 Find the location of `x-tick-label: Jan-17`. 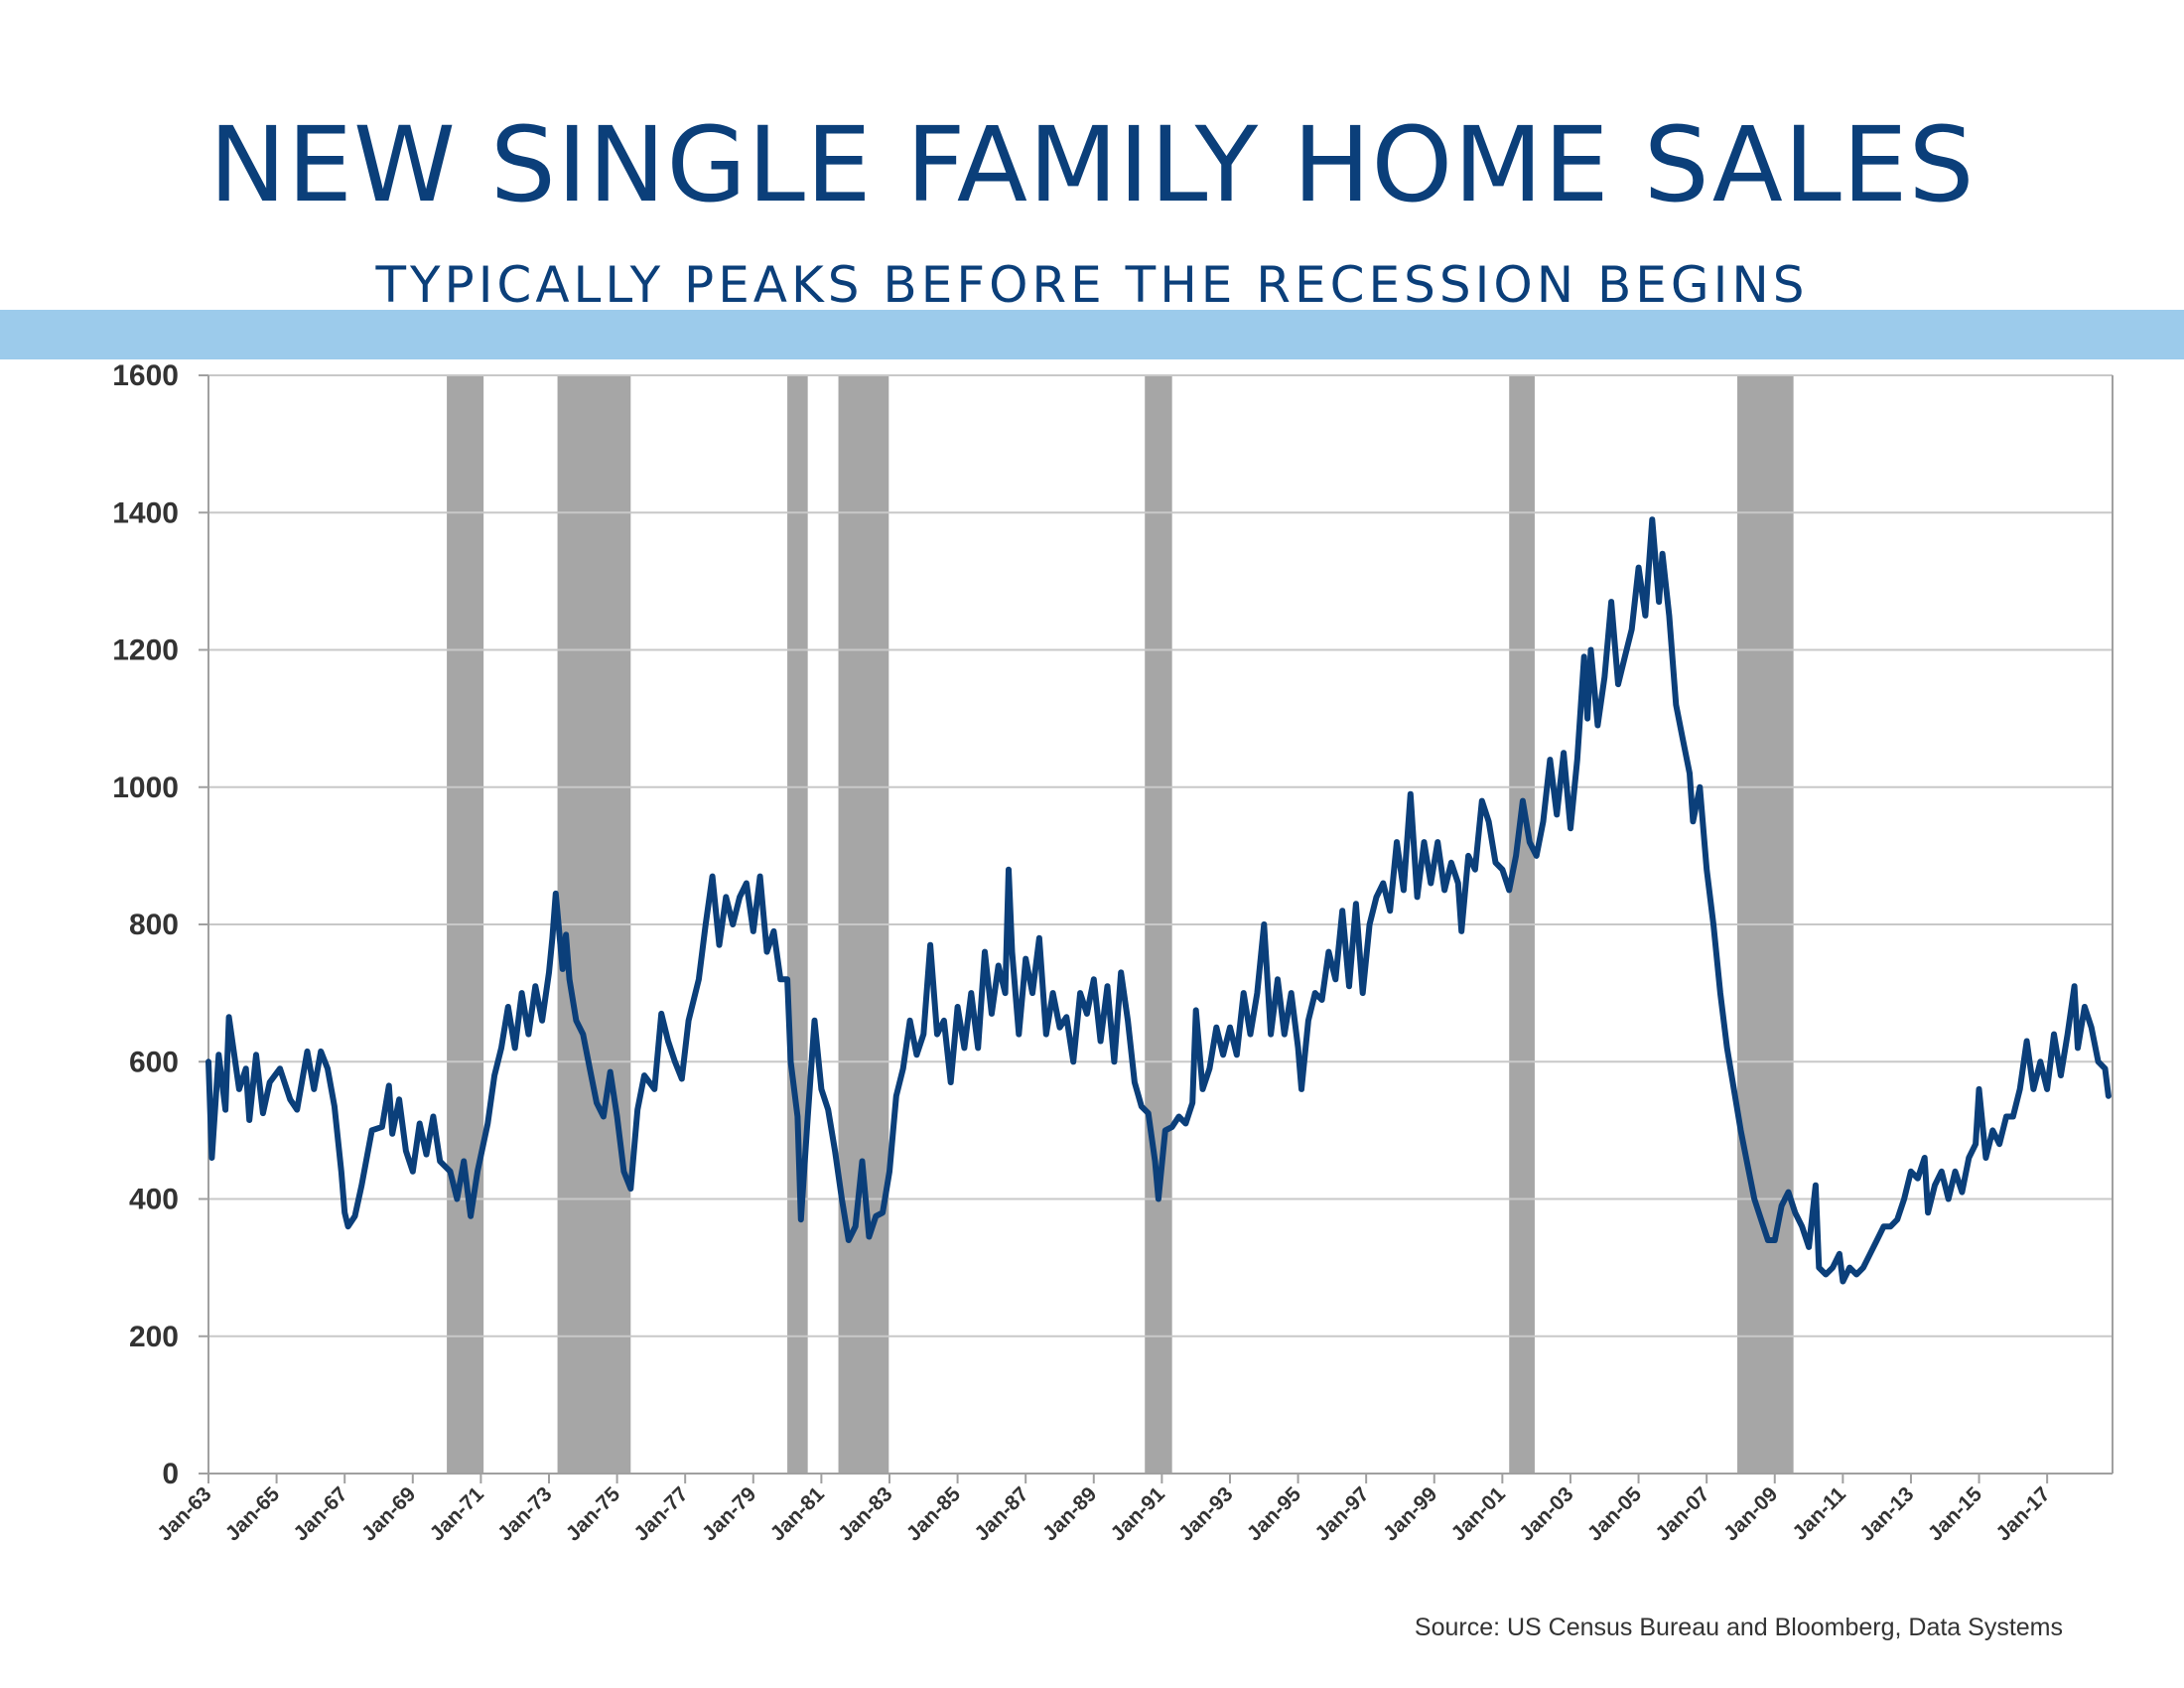

x-tick-label: Jan-17 is located at coordinates (2022, 1513).